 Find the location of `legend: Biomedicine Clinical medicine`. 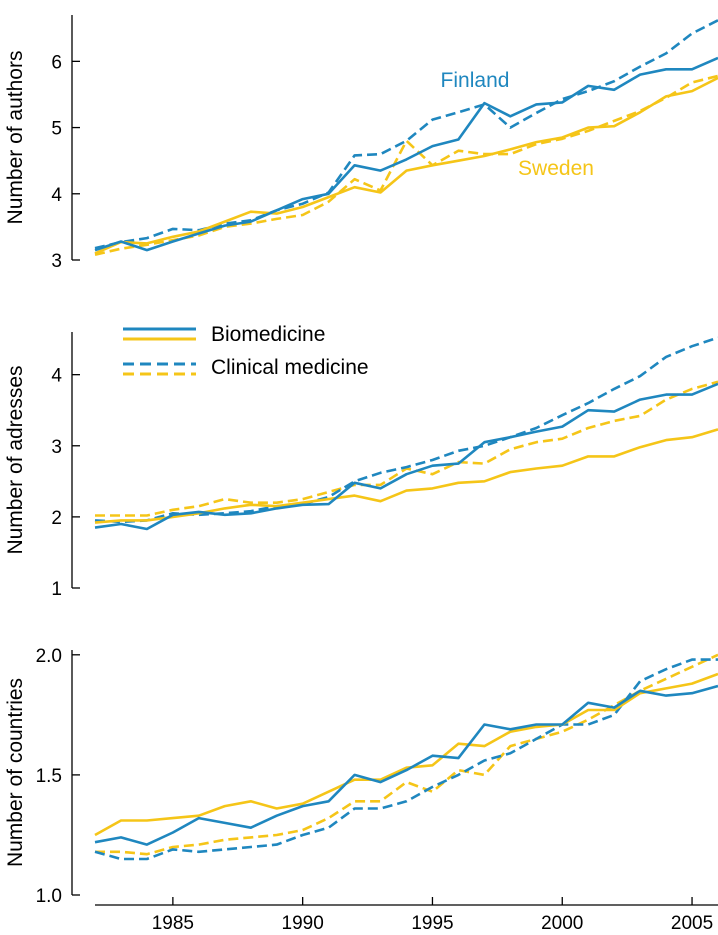

legend: Biomedicine Clinical medicine is located at coordinates (246, 351).